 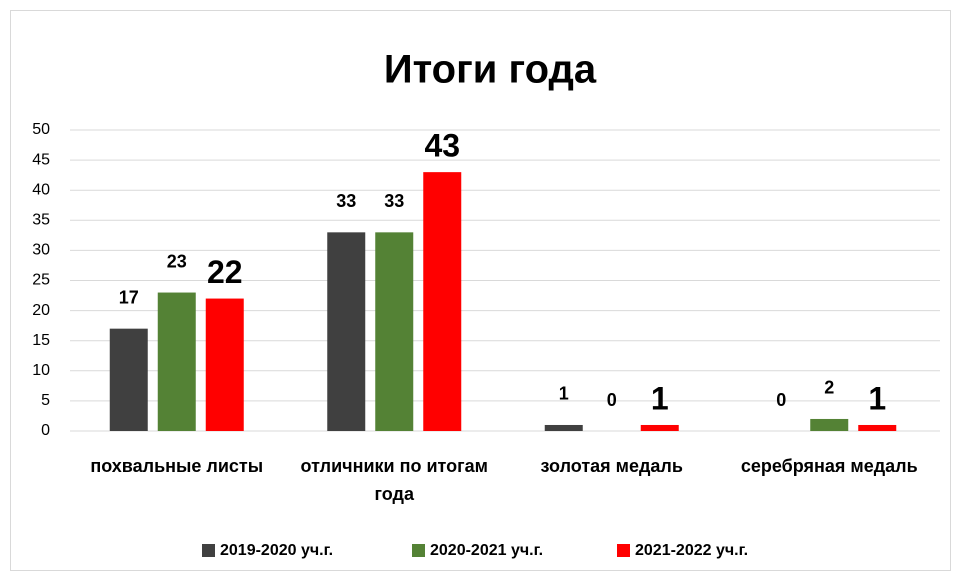 What do you see at coordinates (41, 280) in the screenshot?
I see `y-tick-label: 25` at bounding box center [41, 280].